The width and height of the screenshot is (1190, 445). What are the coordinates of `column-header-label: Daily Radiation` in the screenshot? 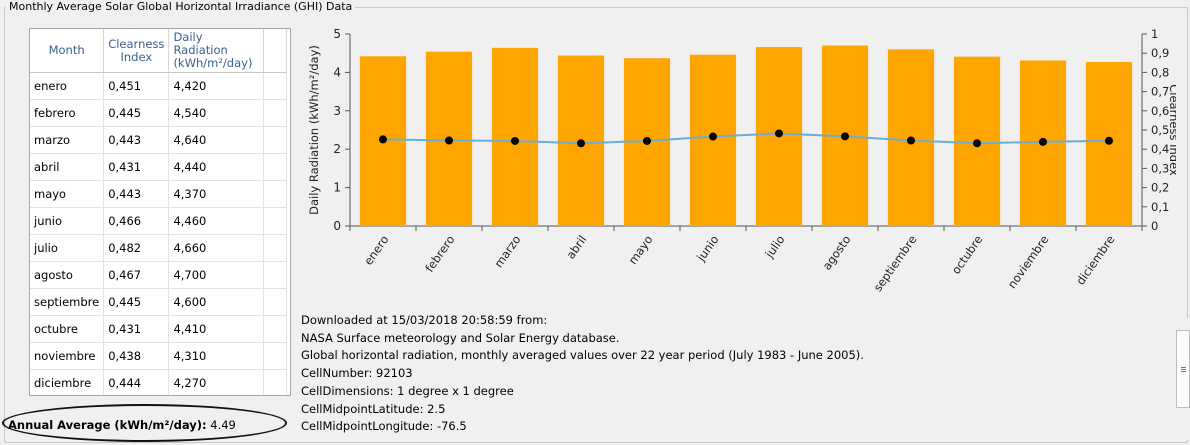 It's located at (200, 43).